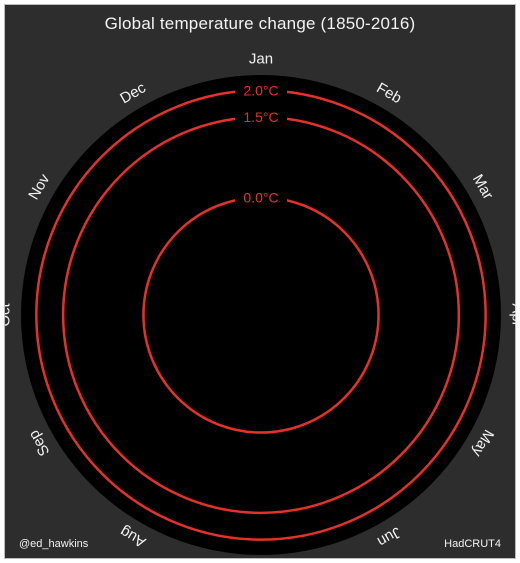 The width and height of the screenshot is (520, 563). Describe the element at coordinates (482, 442) in the screenshot. I see `month-label-may: May` at that location.